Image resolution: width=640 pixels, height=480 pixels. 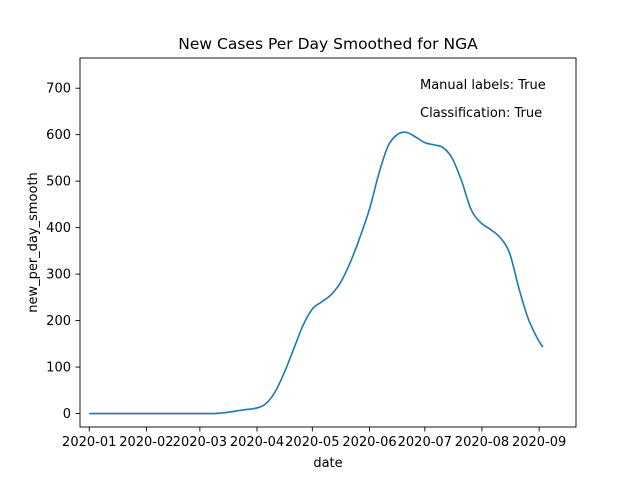 What do you see at coordinates (146, 442) in the screenshot?
I see `x-tick-label: 2020-02` at bounding box center [146, 442].